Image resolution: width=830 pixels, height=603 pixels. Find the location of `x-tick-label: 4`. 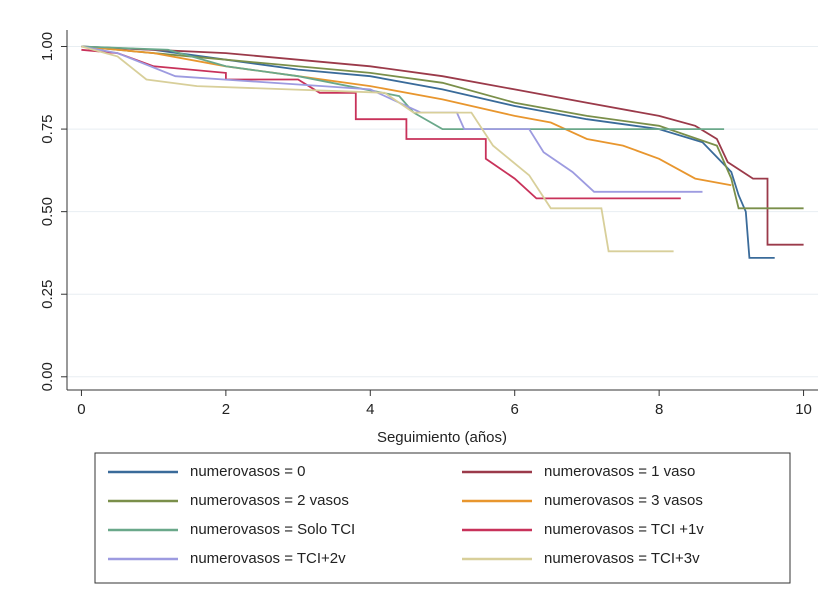

x-tick-label: 4 is located at coordinates (370, 409).